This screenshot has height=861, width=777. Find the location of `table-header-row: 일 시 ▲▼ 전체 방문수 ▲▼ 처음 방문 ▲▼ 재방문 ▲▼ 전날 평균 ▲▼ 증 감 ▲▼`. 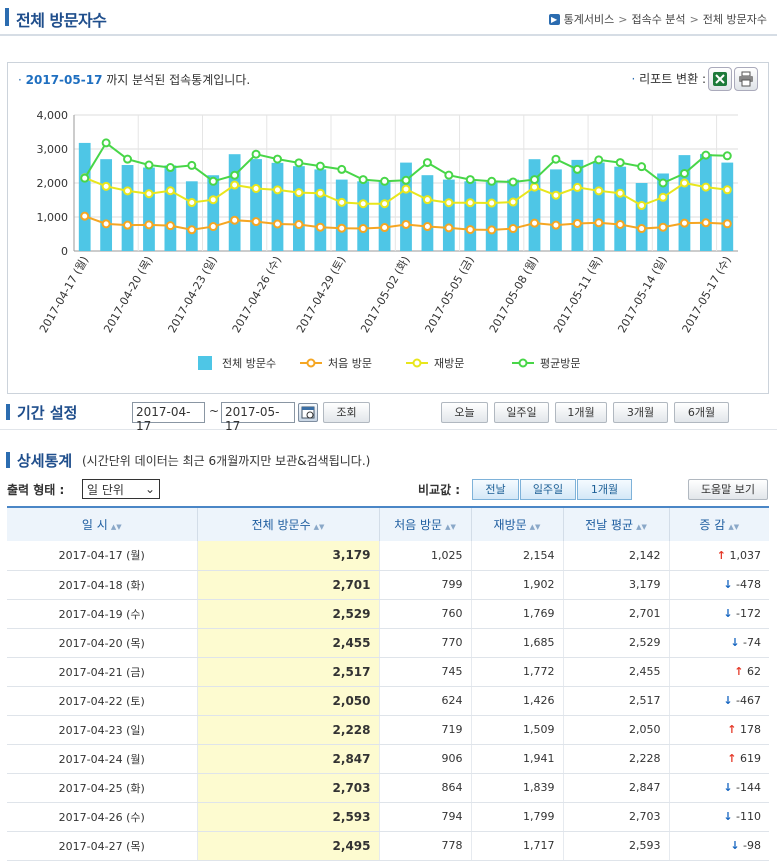

table-header-row: 일 시 ▲▼ 전체 방문수 ▲▼ 처음 방문 ▲▼ 재방문 ▲▼ 전날 평균 ▲▼ 증 감 ▲▼ is located at coordinates (388, 523).